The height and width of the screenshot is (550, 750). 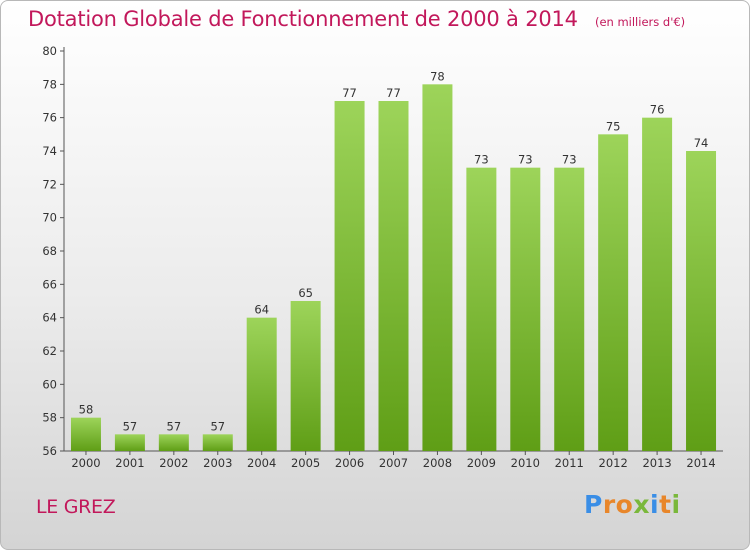 I want to click on logo-letter: r, so click(x=609, y=504).